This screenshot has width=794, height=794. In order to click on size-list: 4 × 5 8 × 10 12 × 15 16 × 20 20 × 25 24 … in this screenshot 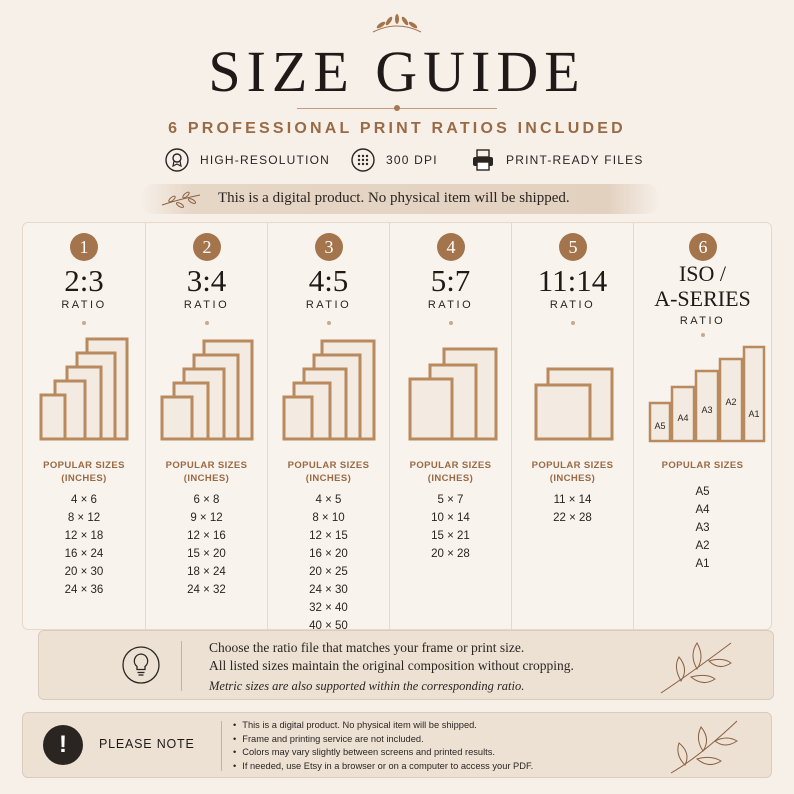, I will do `click(328, 563)`.